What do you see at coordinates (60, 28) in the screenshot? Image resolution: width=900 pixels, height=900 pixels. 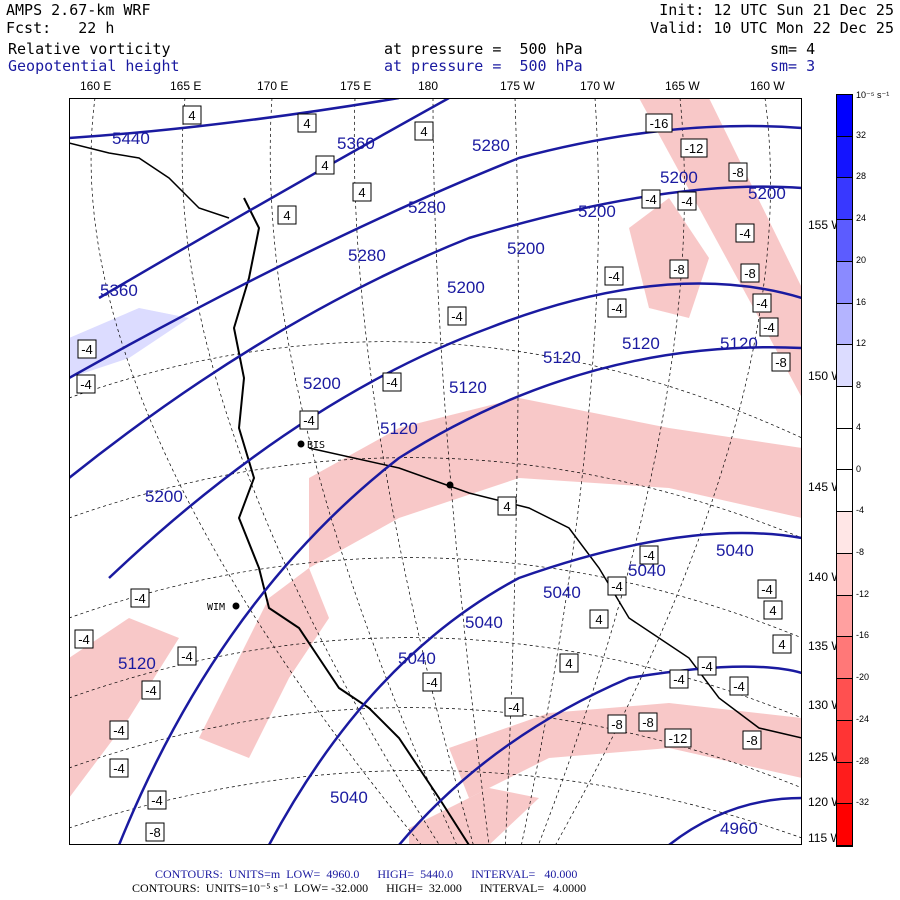 I see `forecast-hour: Fcst: 22 h` at bounding box center [60, 28].